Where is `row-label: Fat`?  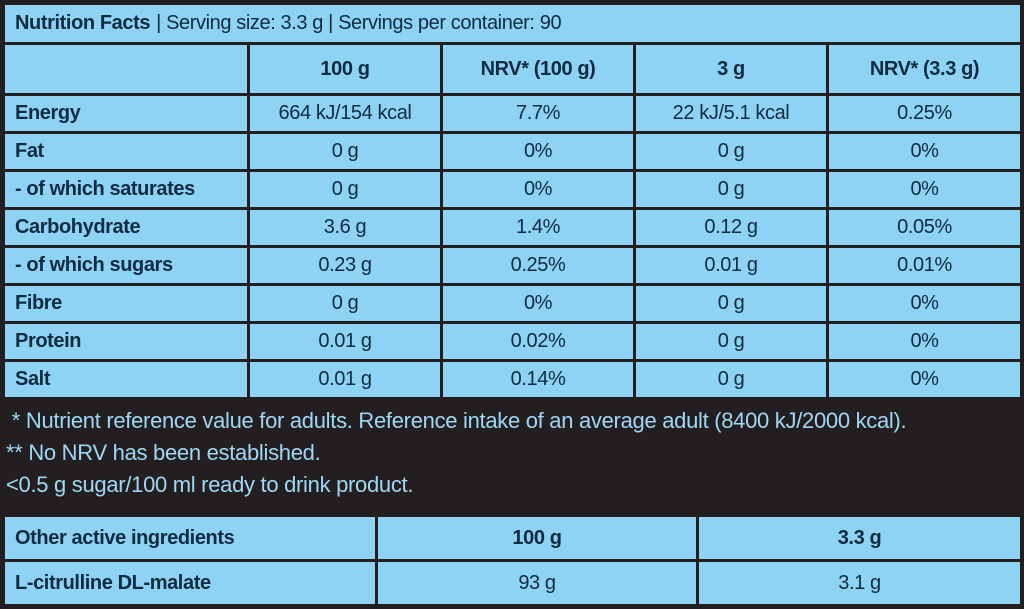
row-label: Fat is located at coordinates (126, 151).